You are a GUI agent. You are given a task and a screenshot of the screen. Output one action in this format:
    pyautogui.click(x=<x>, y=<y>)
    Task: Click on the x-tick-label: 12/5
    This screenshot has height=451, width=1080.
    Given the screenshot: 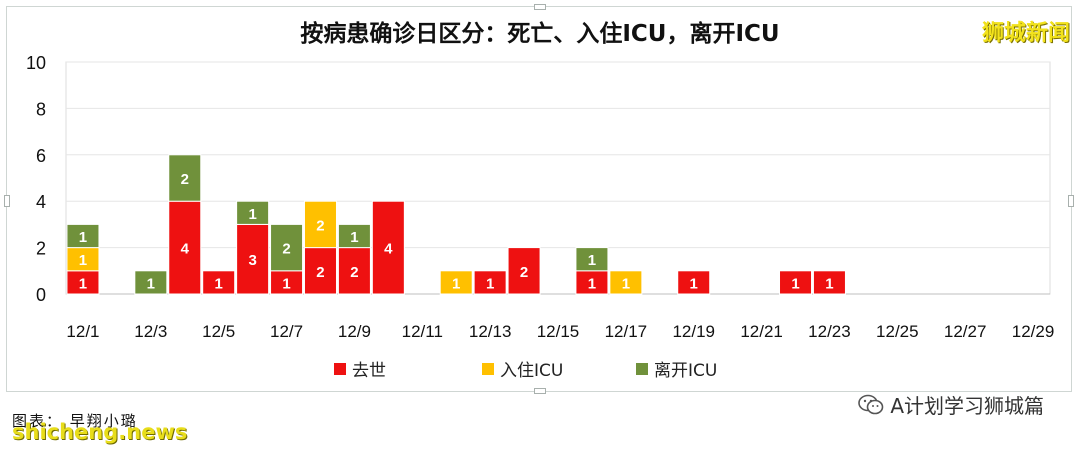 What is the action you would take?
    pyautogui.click(x=218, y=331)
    